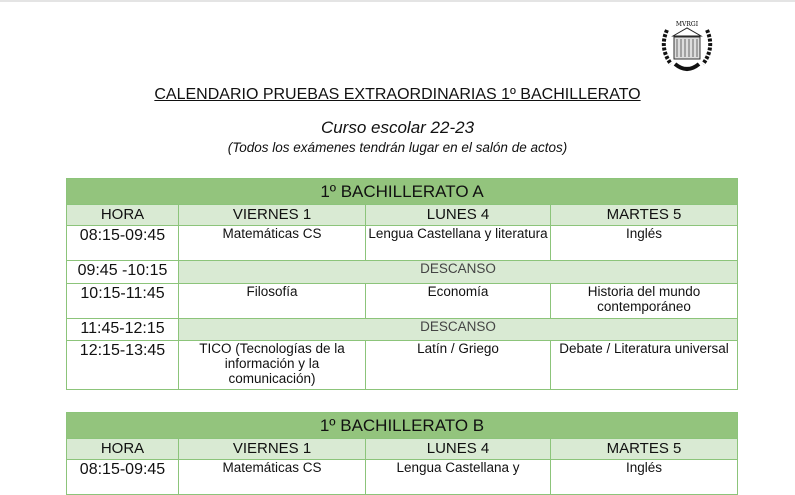 Image resolution: width=795 pixels, height=495 pixels. I want to click on exam-cell: Filosofía, so click(272, 301).